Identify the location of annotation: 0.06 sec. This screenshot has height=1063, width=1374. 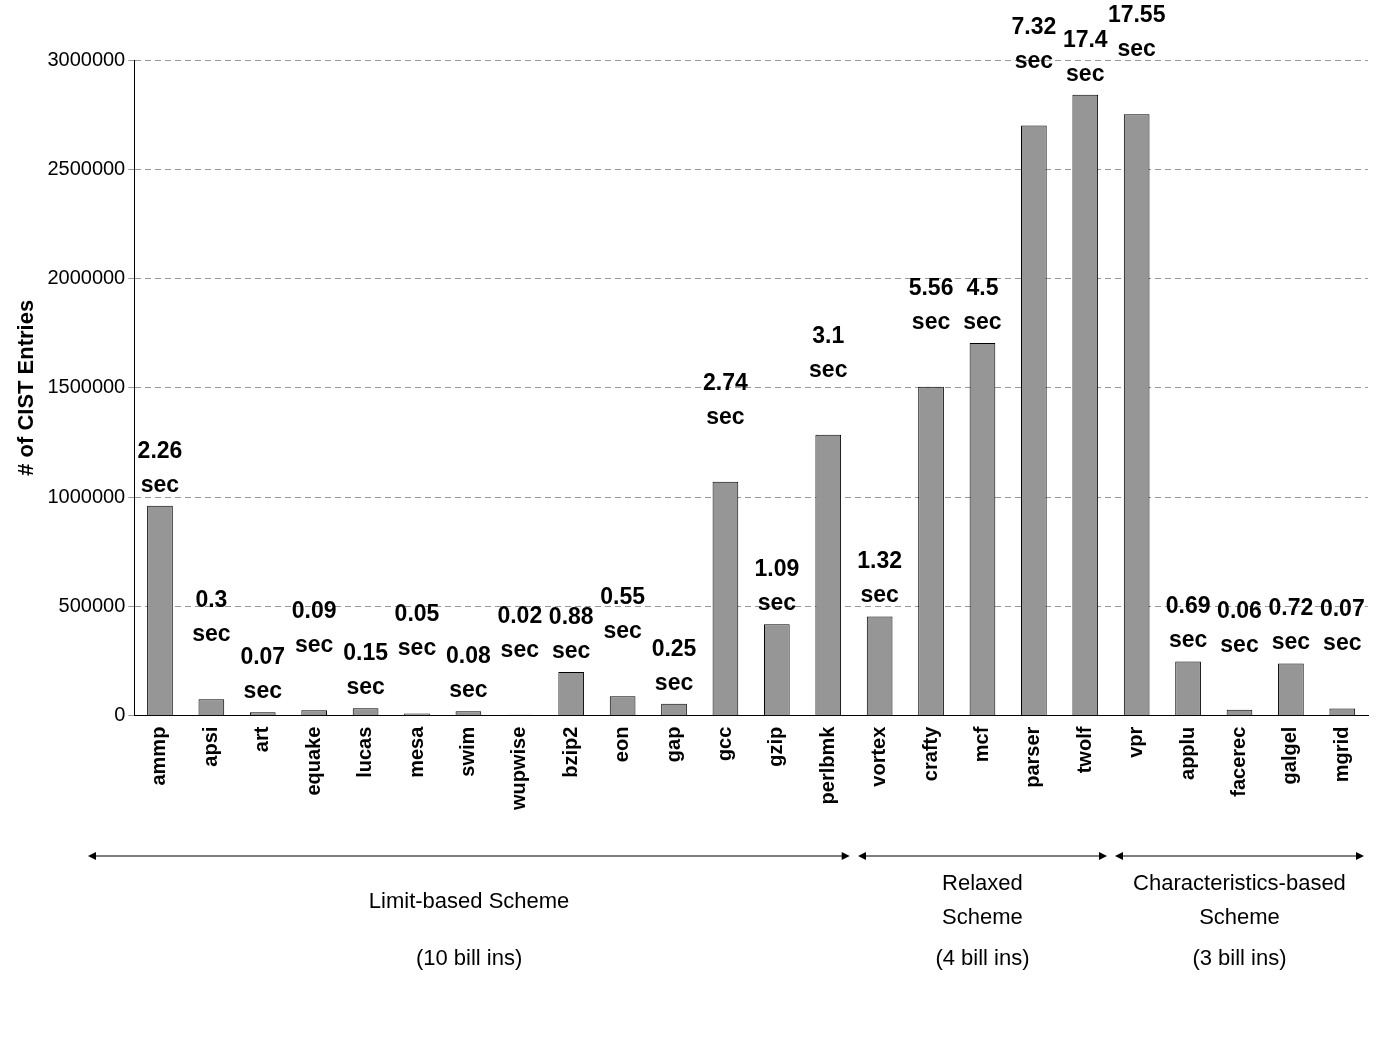
(1239, 626).